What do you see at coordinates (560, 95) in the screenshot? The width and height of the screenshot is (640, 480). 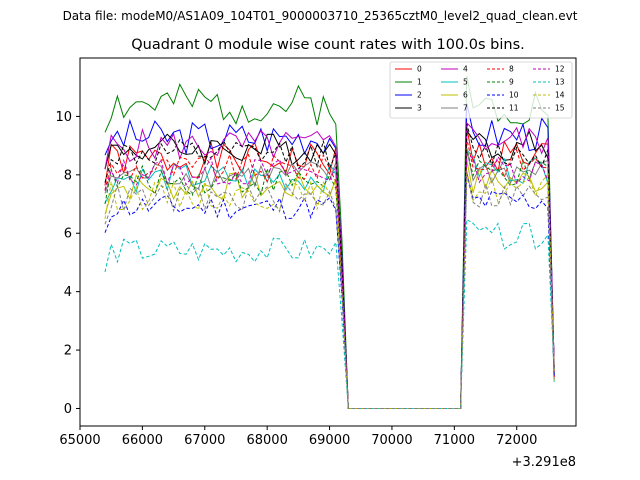 I see `legend-label-14: 14` at bounding box center [560, 95].